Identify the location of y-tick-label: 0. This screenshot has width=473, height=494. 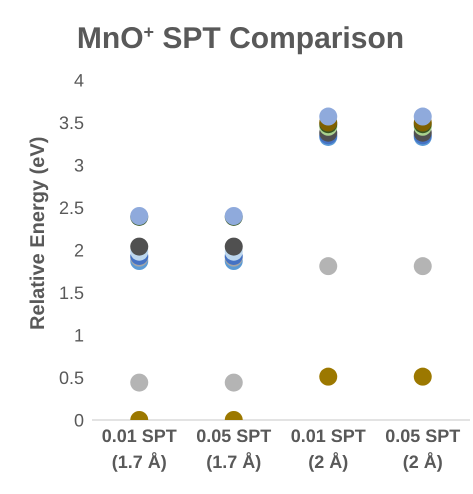
(79, 420).